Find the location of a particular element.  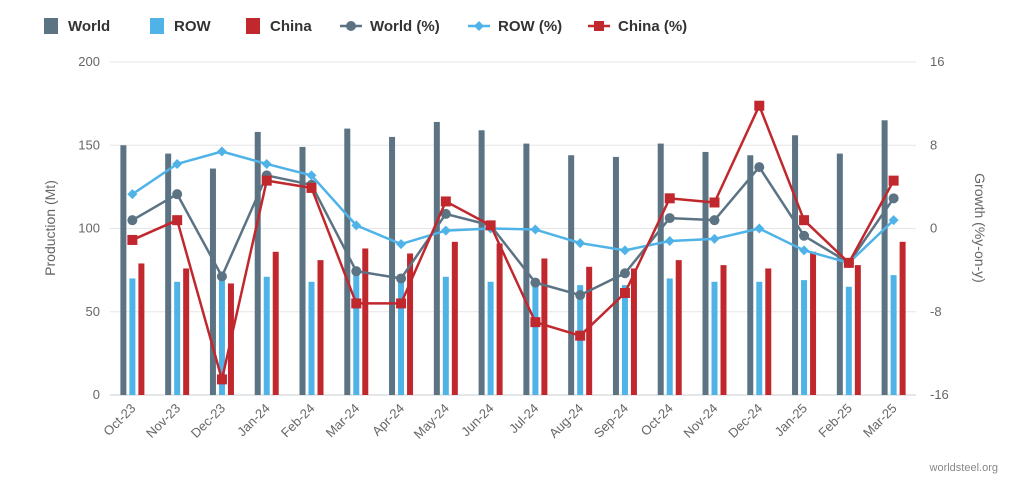

y-tick-right: -16 is located at coordinates (939, 394).